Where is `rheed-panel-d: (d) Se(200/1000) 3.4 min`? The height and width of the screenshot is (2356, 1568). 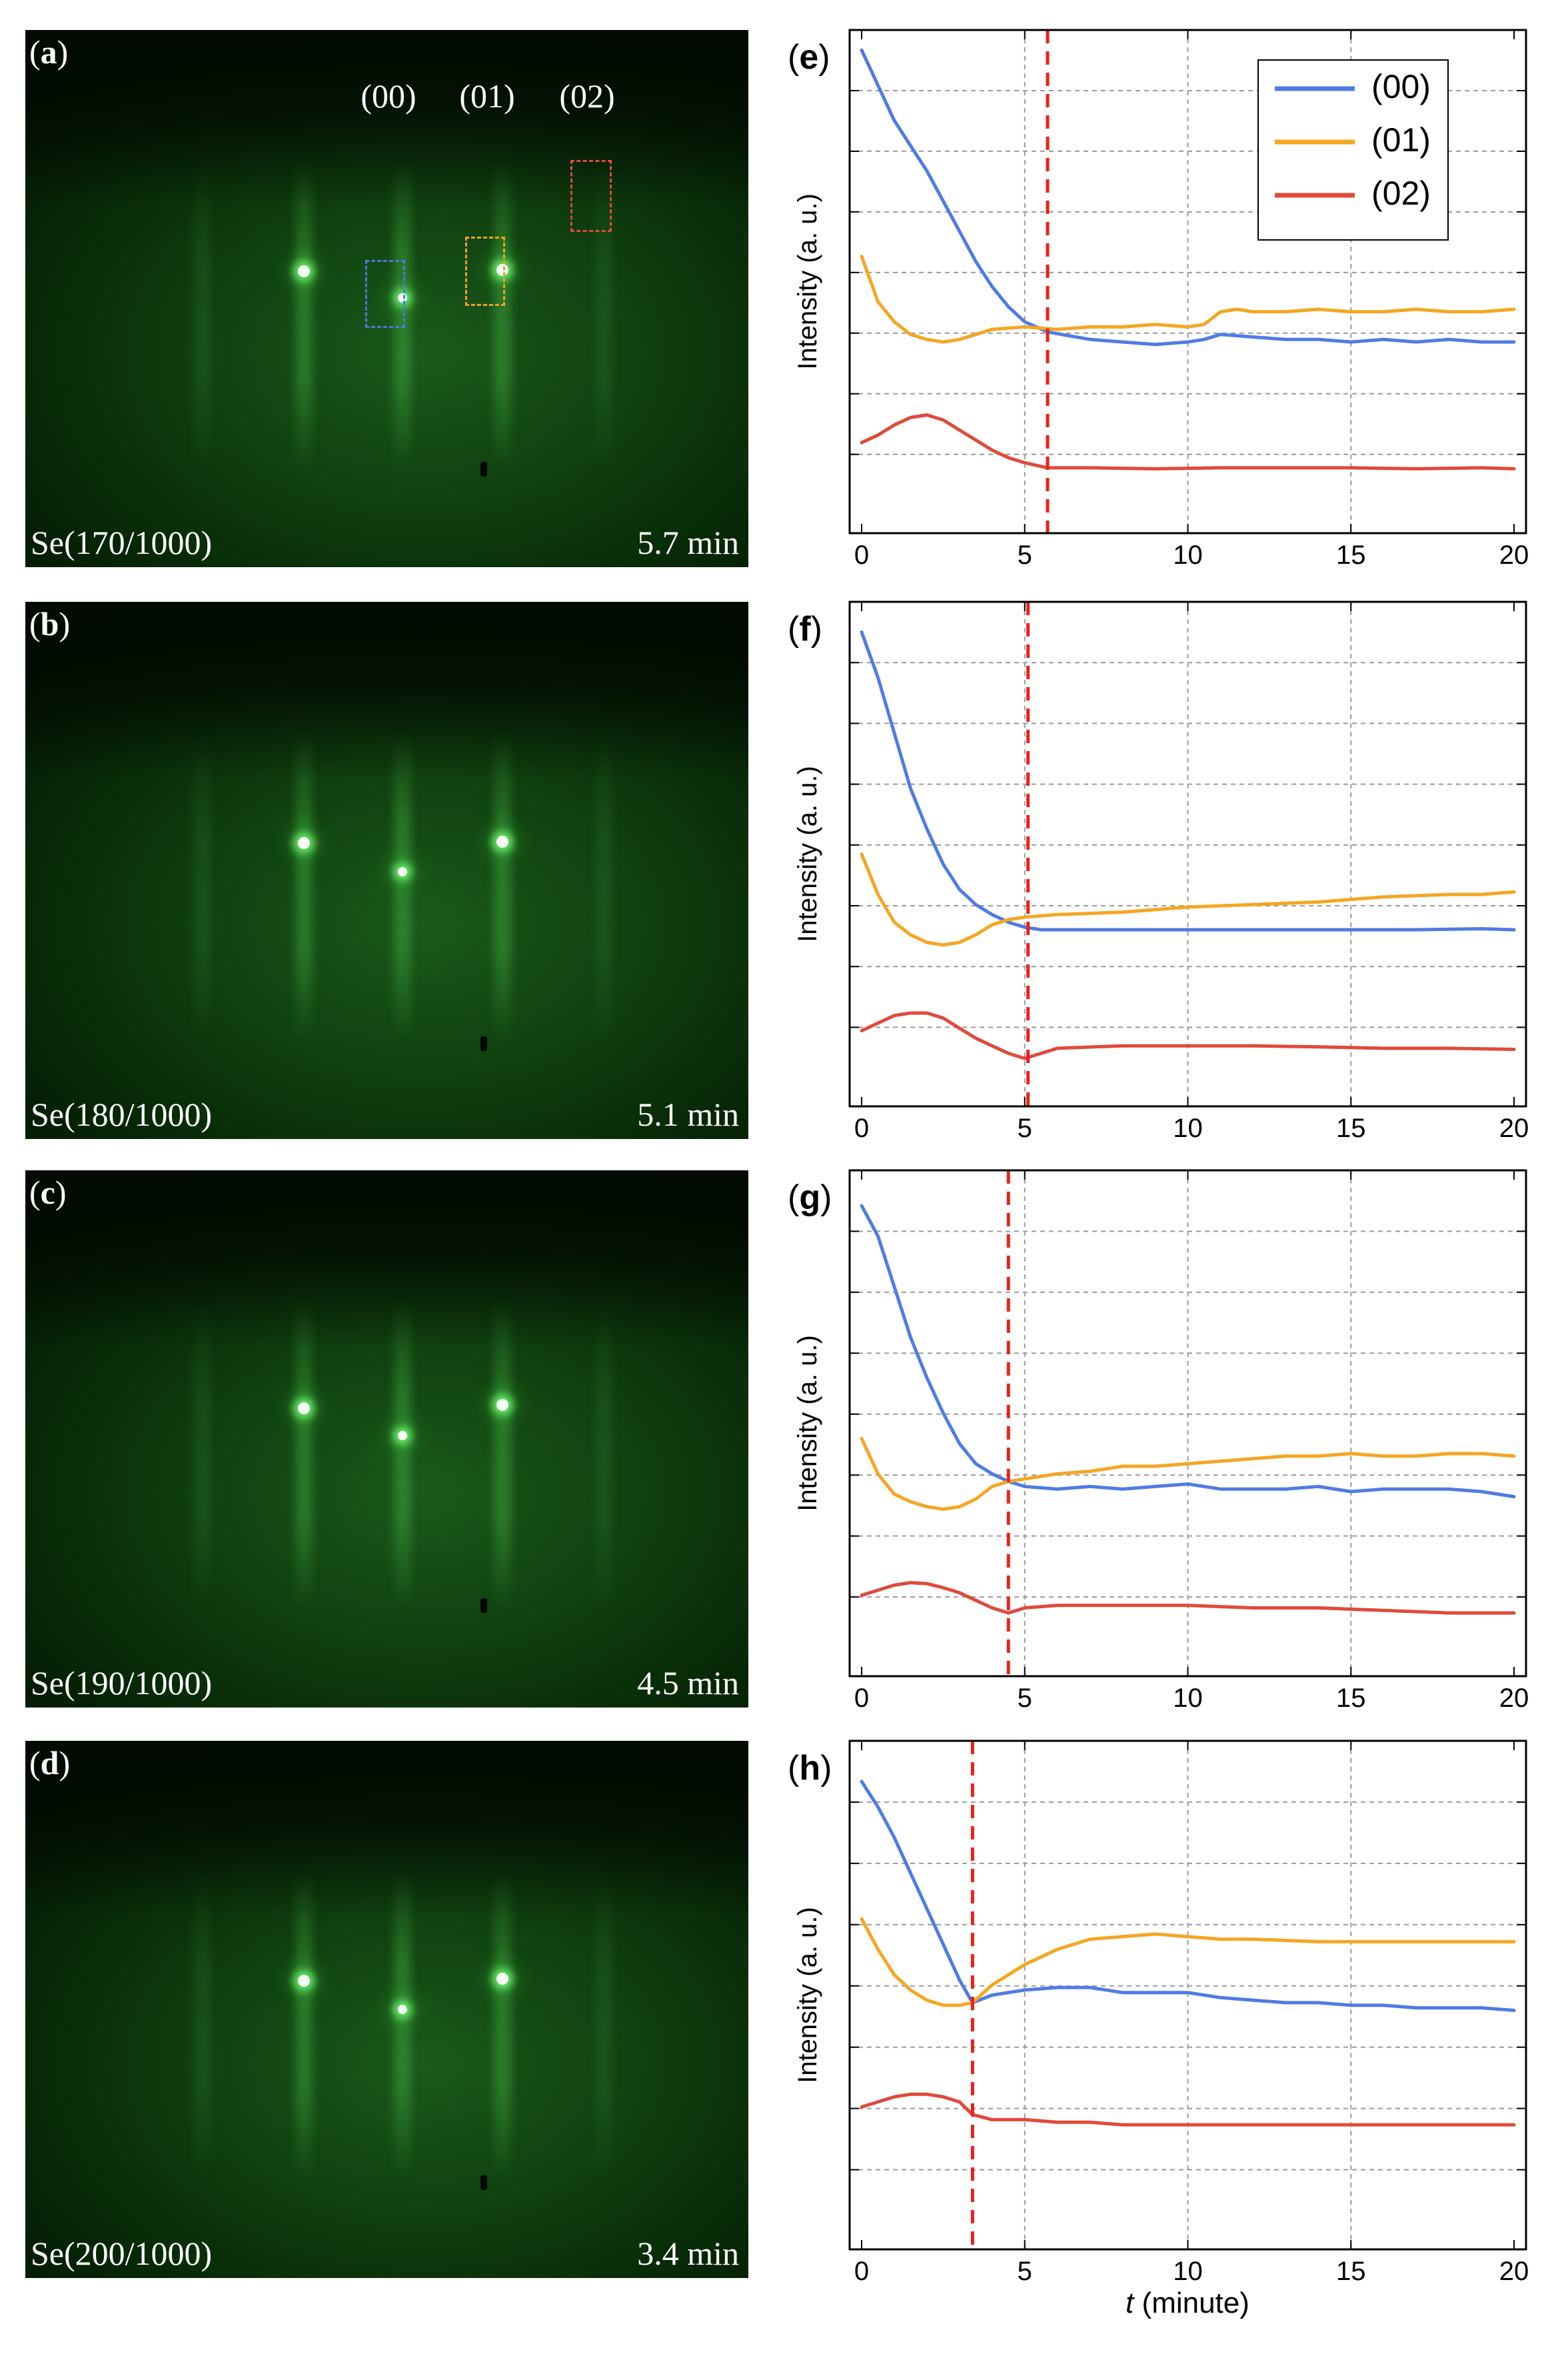
rheed-panel-d: (d) Se(200/1000) 3.4 min is located at coordinates (386, 2010).